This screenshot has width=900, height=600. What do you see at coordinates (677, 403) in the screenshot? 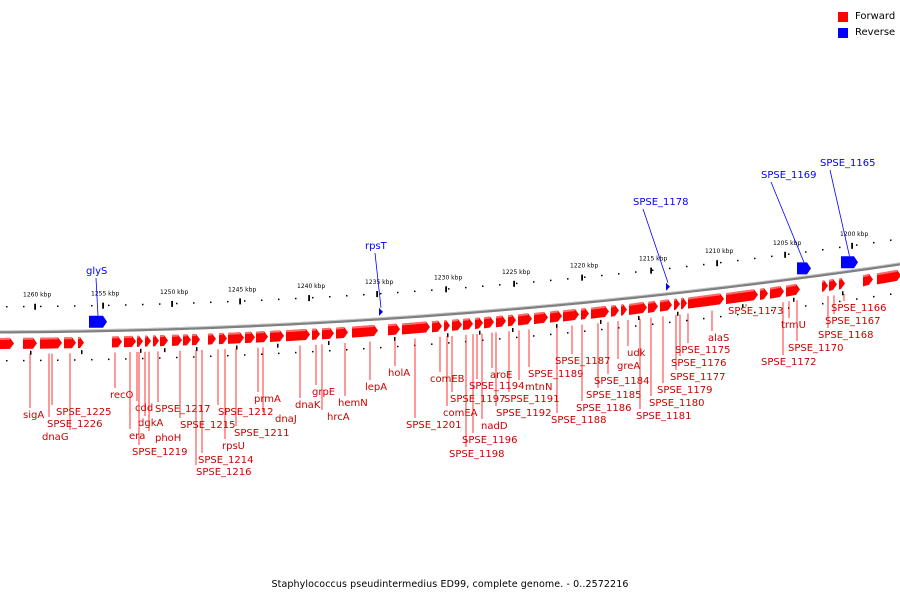
I see `forward-gene-label: SPSE_1180` at bounding box center [677, 403].